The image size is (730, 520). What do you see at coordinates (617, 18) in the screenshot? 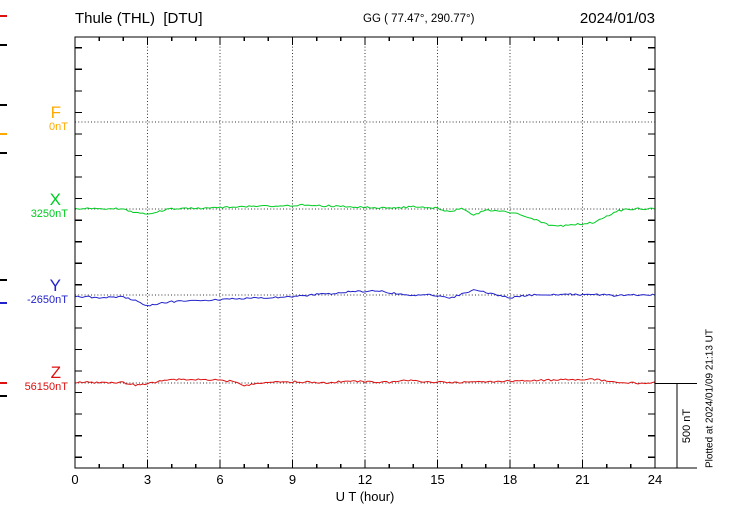
I see `date-label: 2024/01/03` at bounding box center [617, 18].